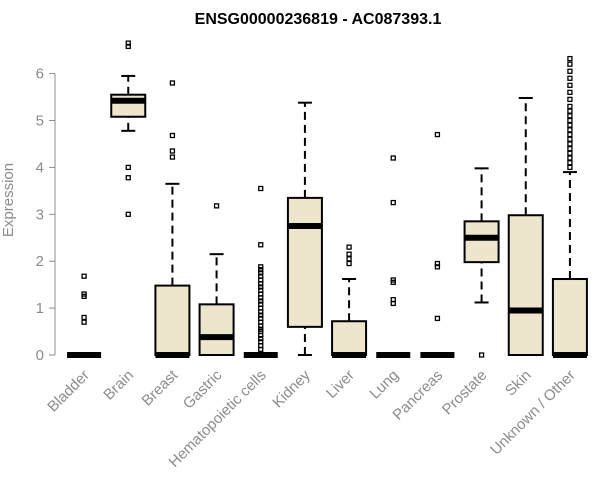 The image size is (600, 500). I want to click on chart-title: ENSG00000236819 - AC087393.1, so click(318, 19).